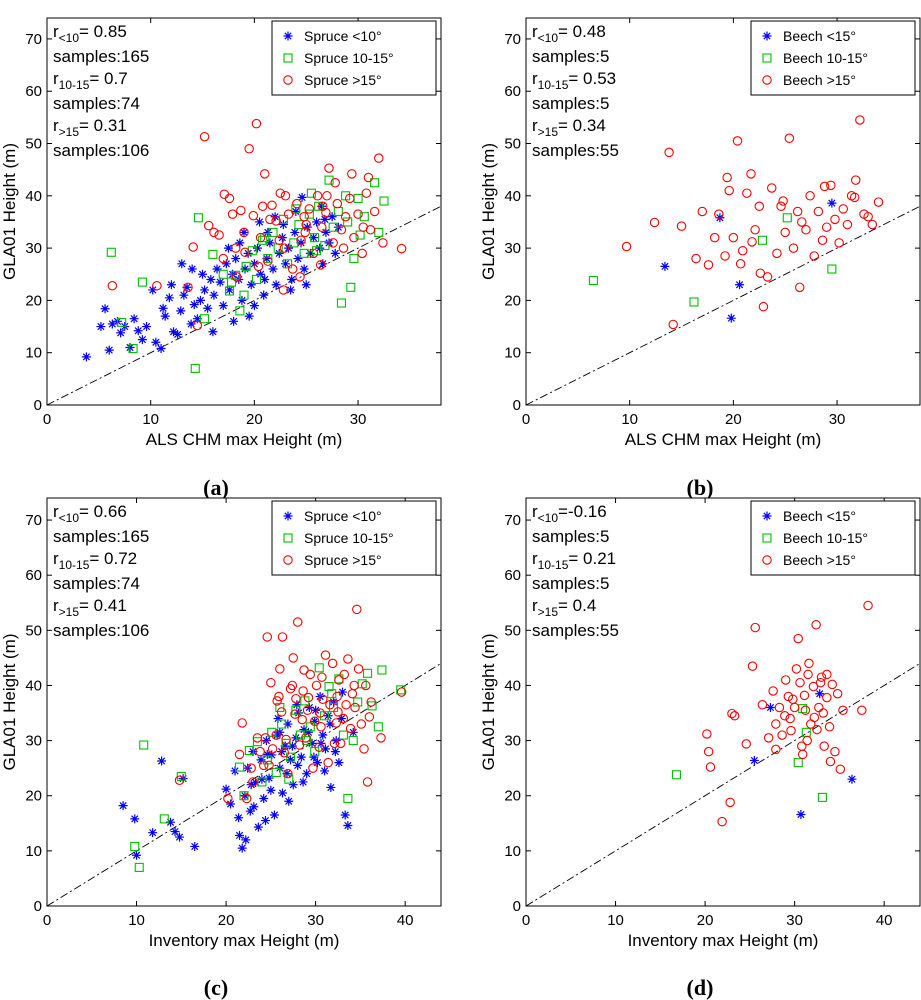 This screenshot has height=1000, width=921. What do you see at coordinates (569, 513) in the screenshot?
I see `correlation-label: r<10=-0.16` at bounding box center [569, 513].